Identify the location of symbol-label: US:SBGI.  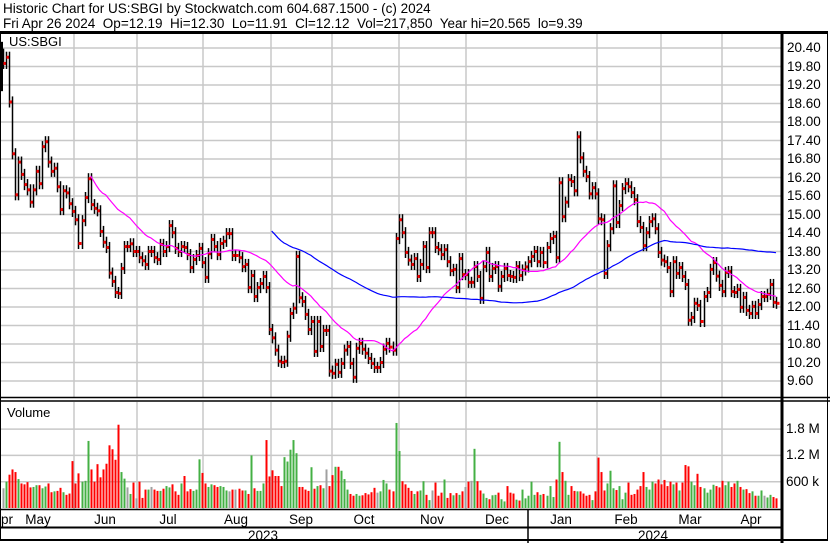
(35, 41).